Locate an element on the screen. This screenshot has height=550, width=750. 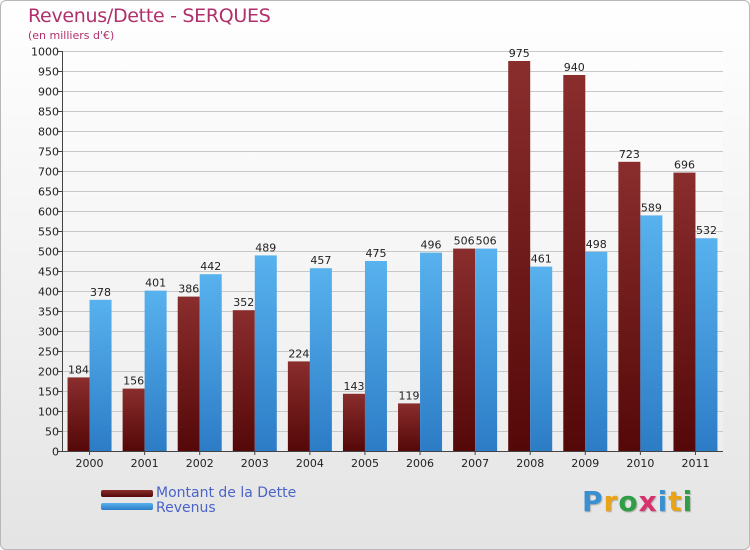
y-tick-label: 400 is located at coordinates (48, 292).